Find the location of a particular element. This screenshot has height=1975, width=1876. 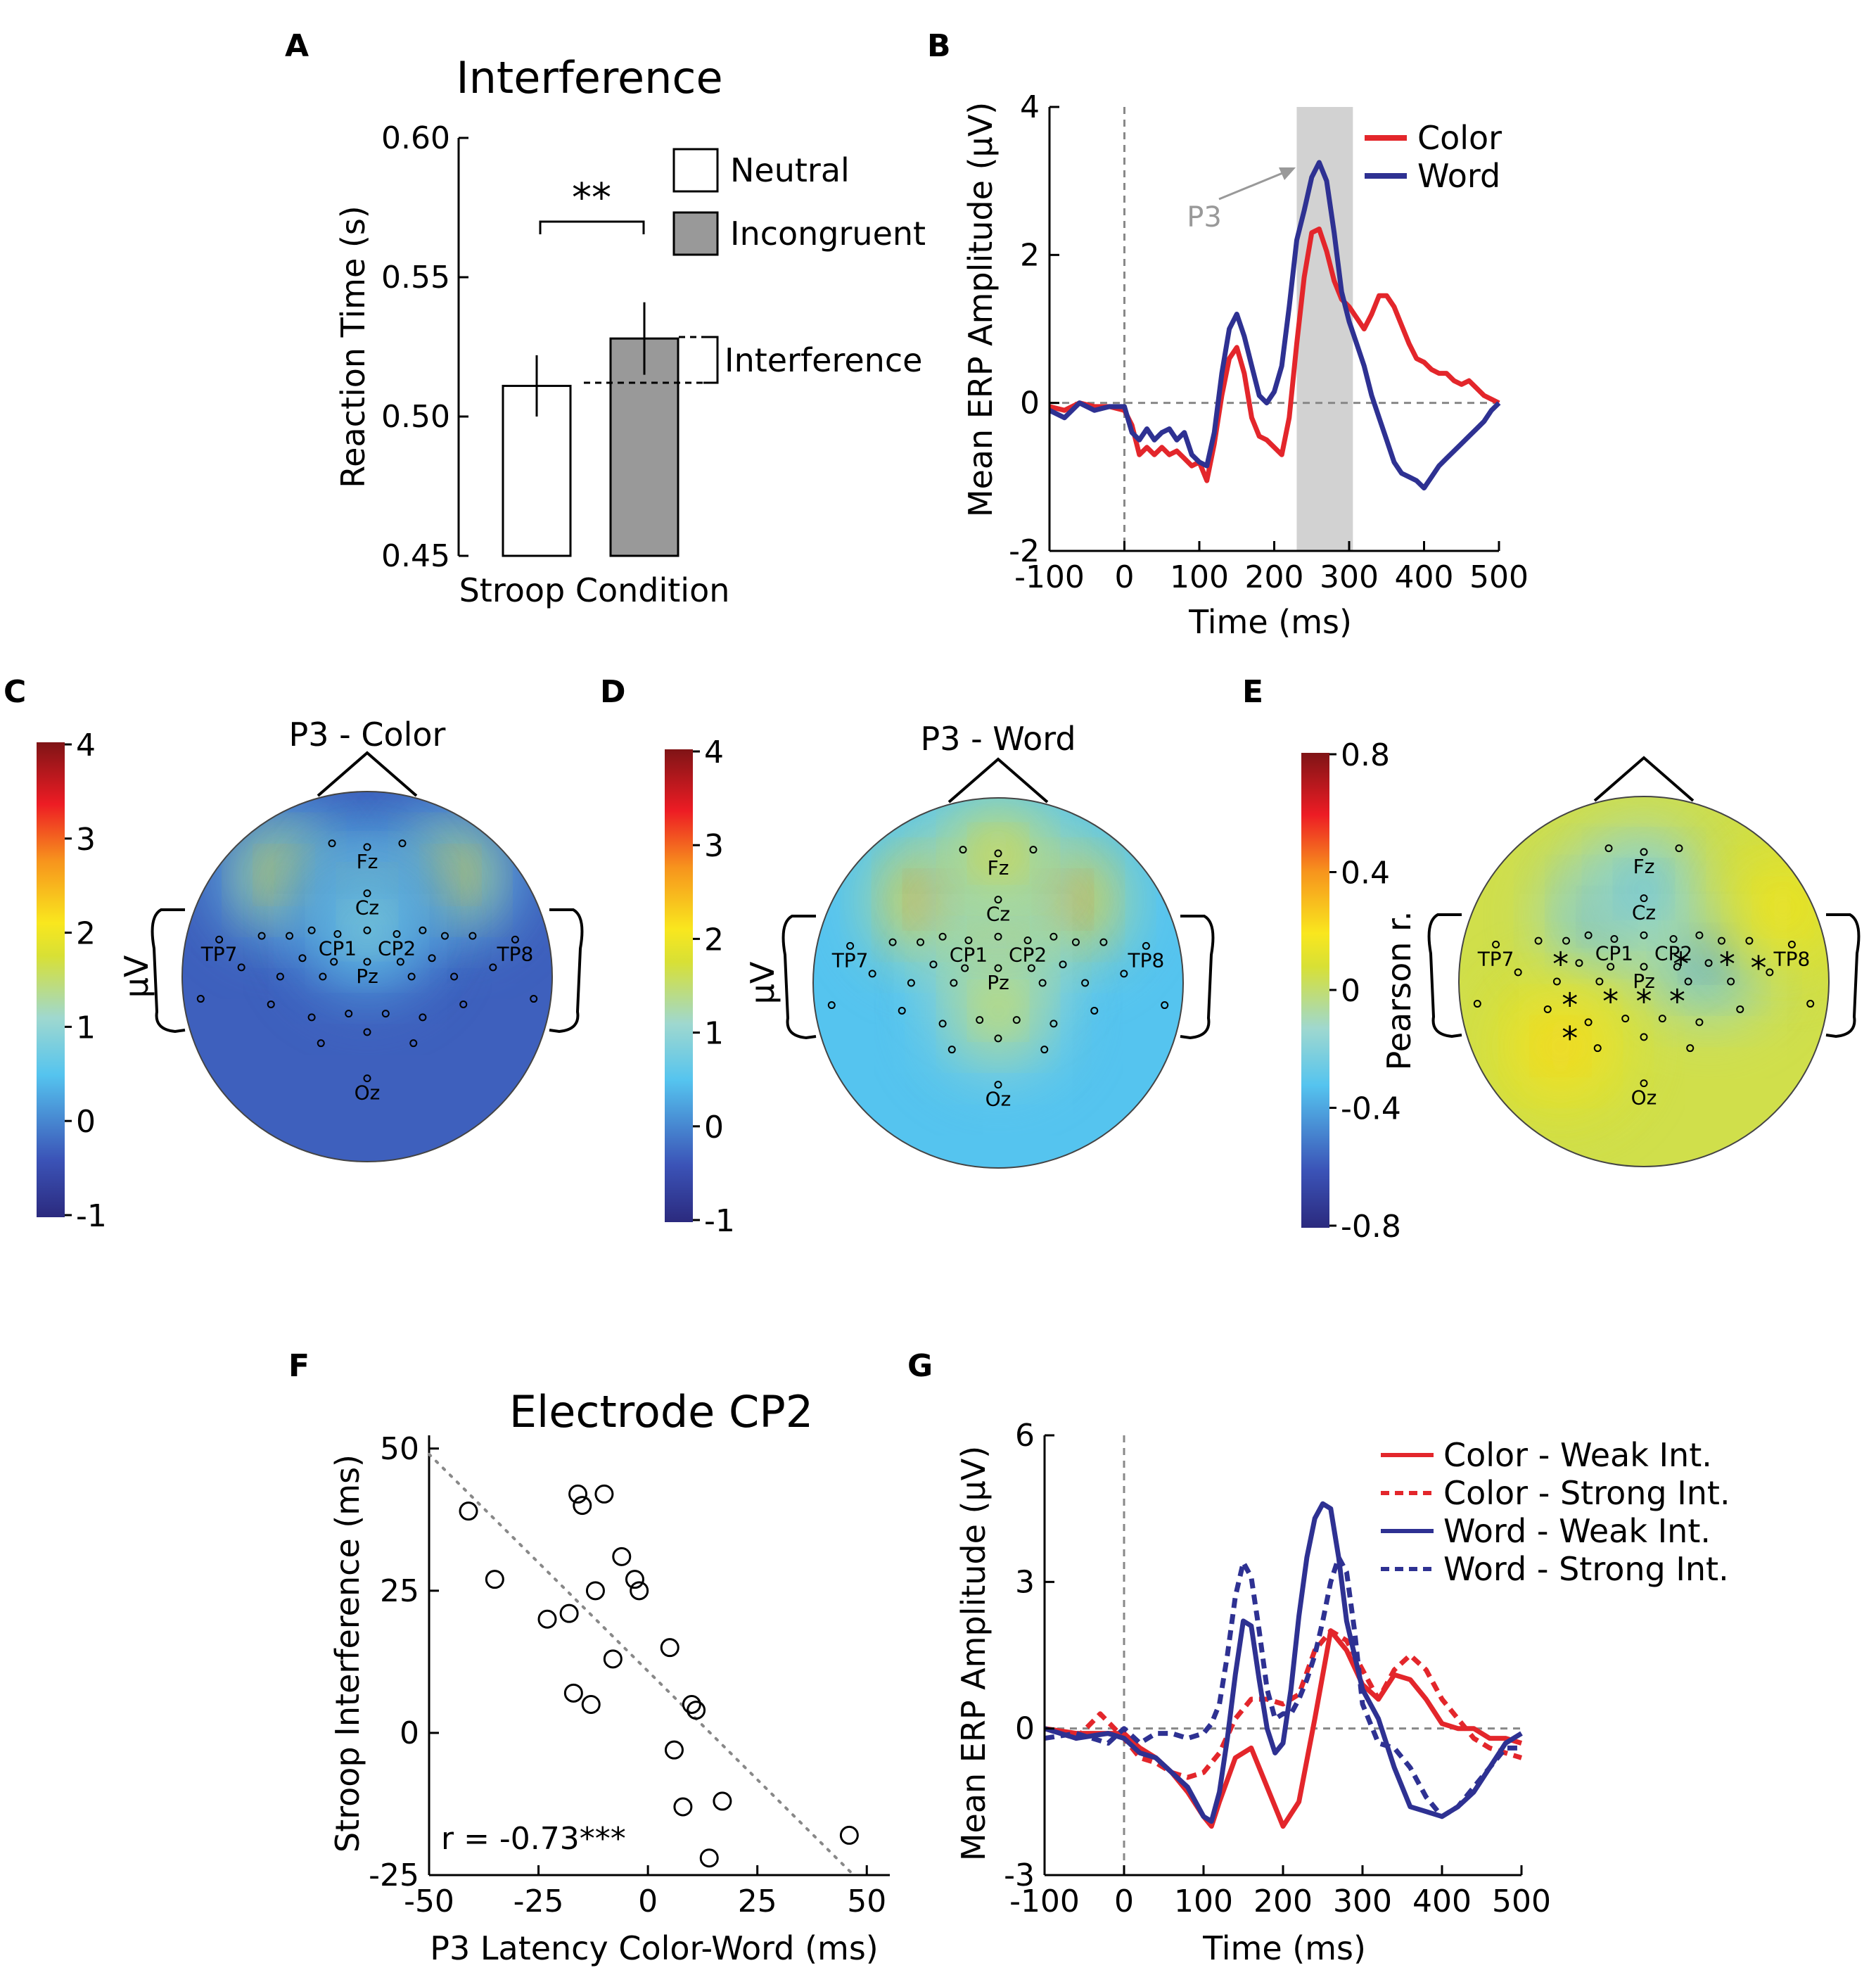

legend-label: Color - Strong Int. is located at coordinates (1587, 1493).